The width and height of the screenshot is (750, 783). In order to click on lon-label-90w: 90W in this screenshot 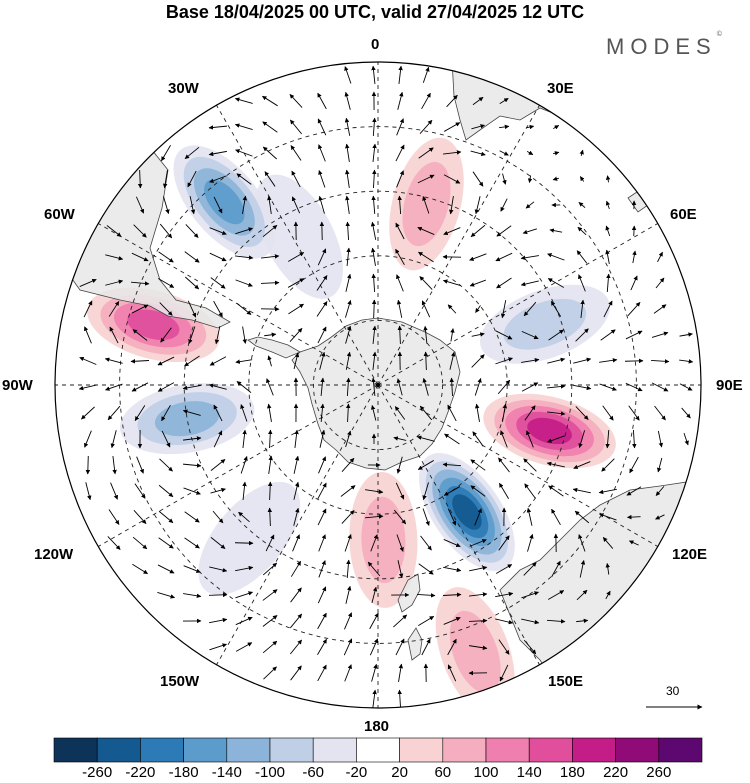, I will do `click(17, 385)`.